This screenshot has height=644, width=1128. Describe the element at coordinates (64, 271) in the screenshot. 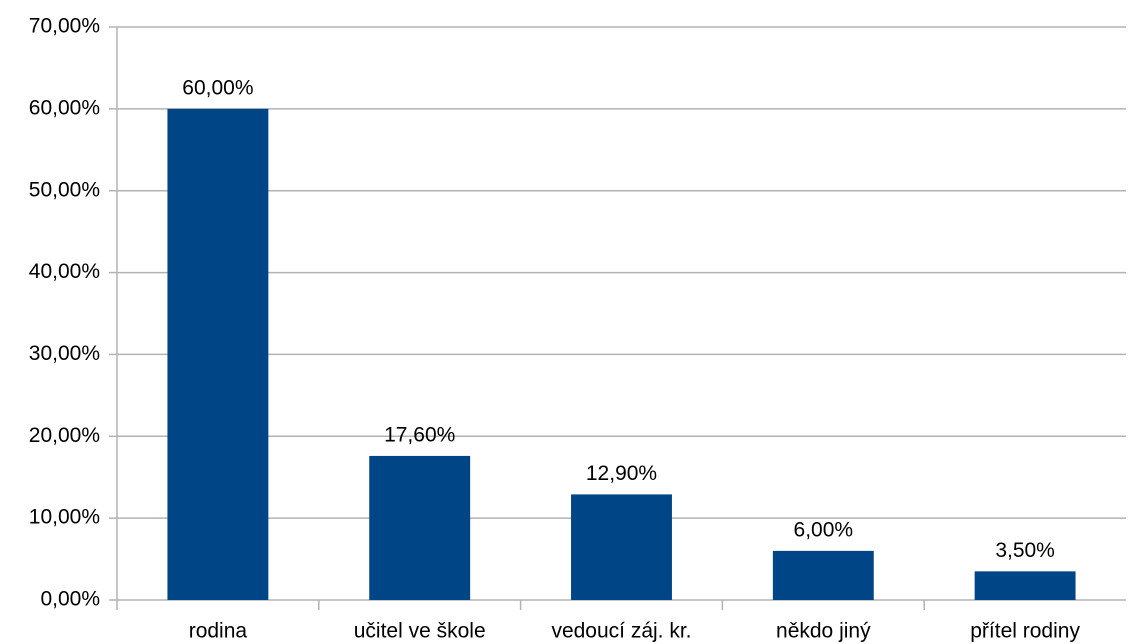

I see `y-tick-label: 40,00%` at that location.